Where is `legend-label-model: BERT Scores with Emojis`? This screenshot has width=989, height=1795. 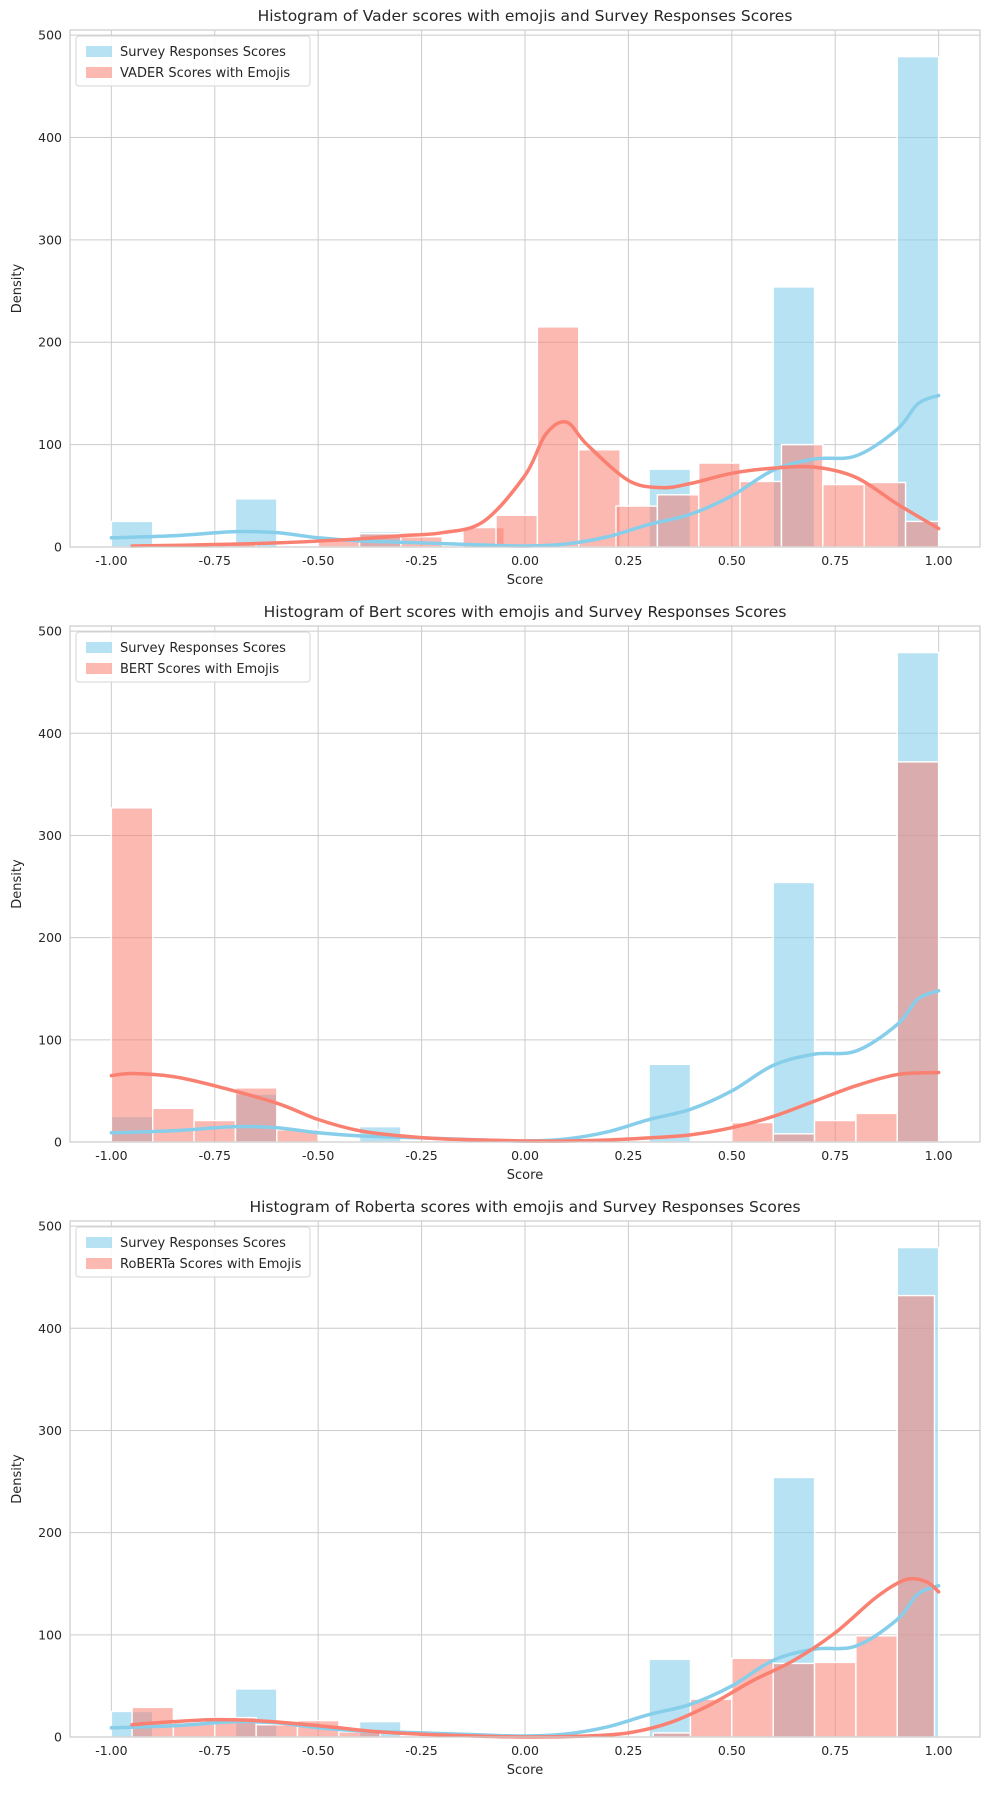 legend-label-model: BERT Scores with Emojis is located at coordinates (199, 669).